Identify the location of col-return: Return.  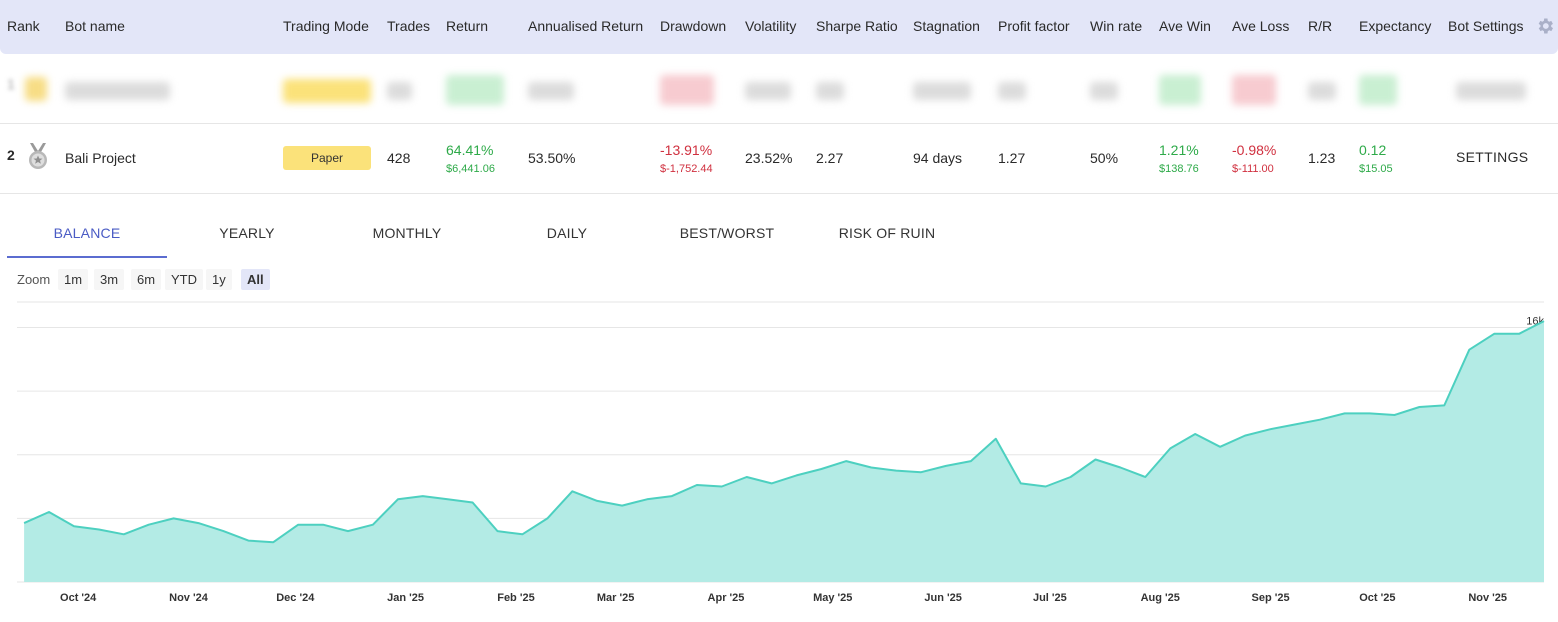
(467, 26).